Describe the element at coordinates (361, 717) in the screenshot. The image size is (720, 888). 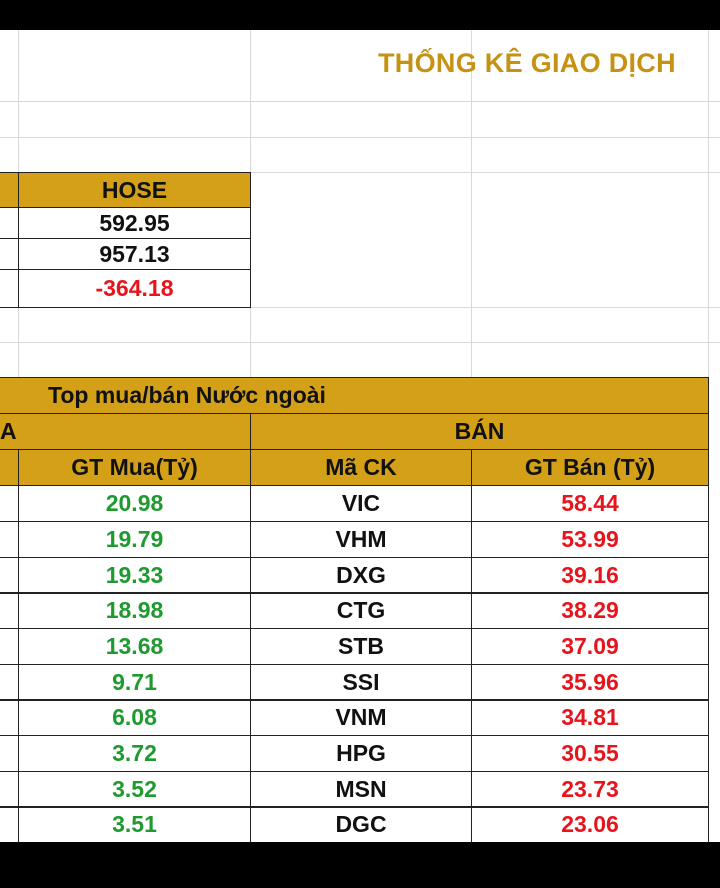
I see `sell-code-cell: VNM` at that location.